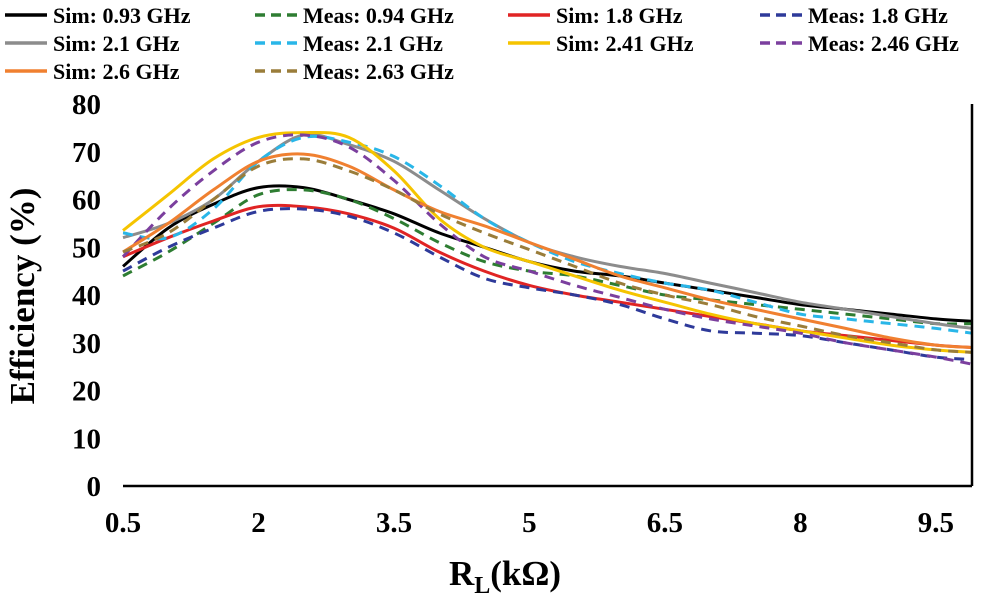 This screenshot has height=603, width=995. What do you see at coordinates (525, 573) in the screenshot?
I see `x-axis-title-unit: (kΩ)` at bounding box center [525, 573].